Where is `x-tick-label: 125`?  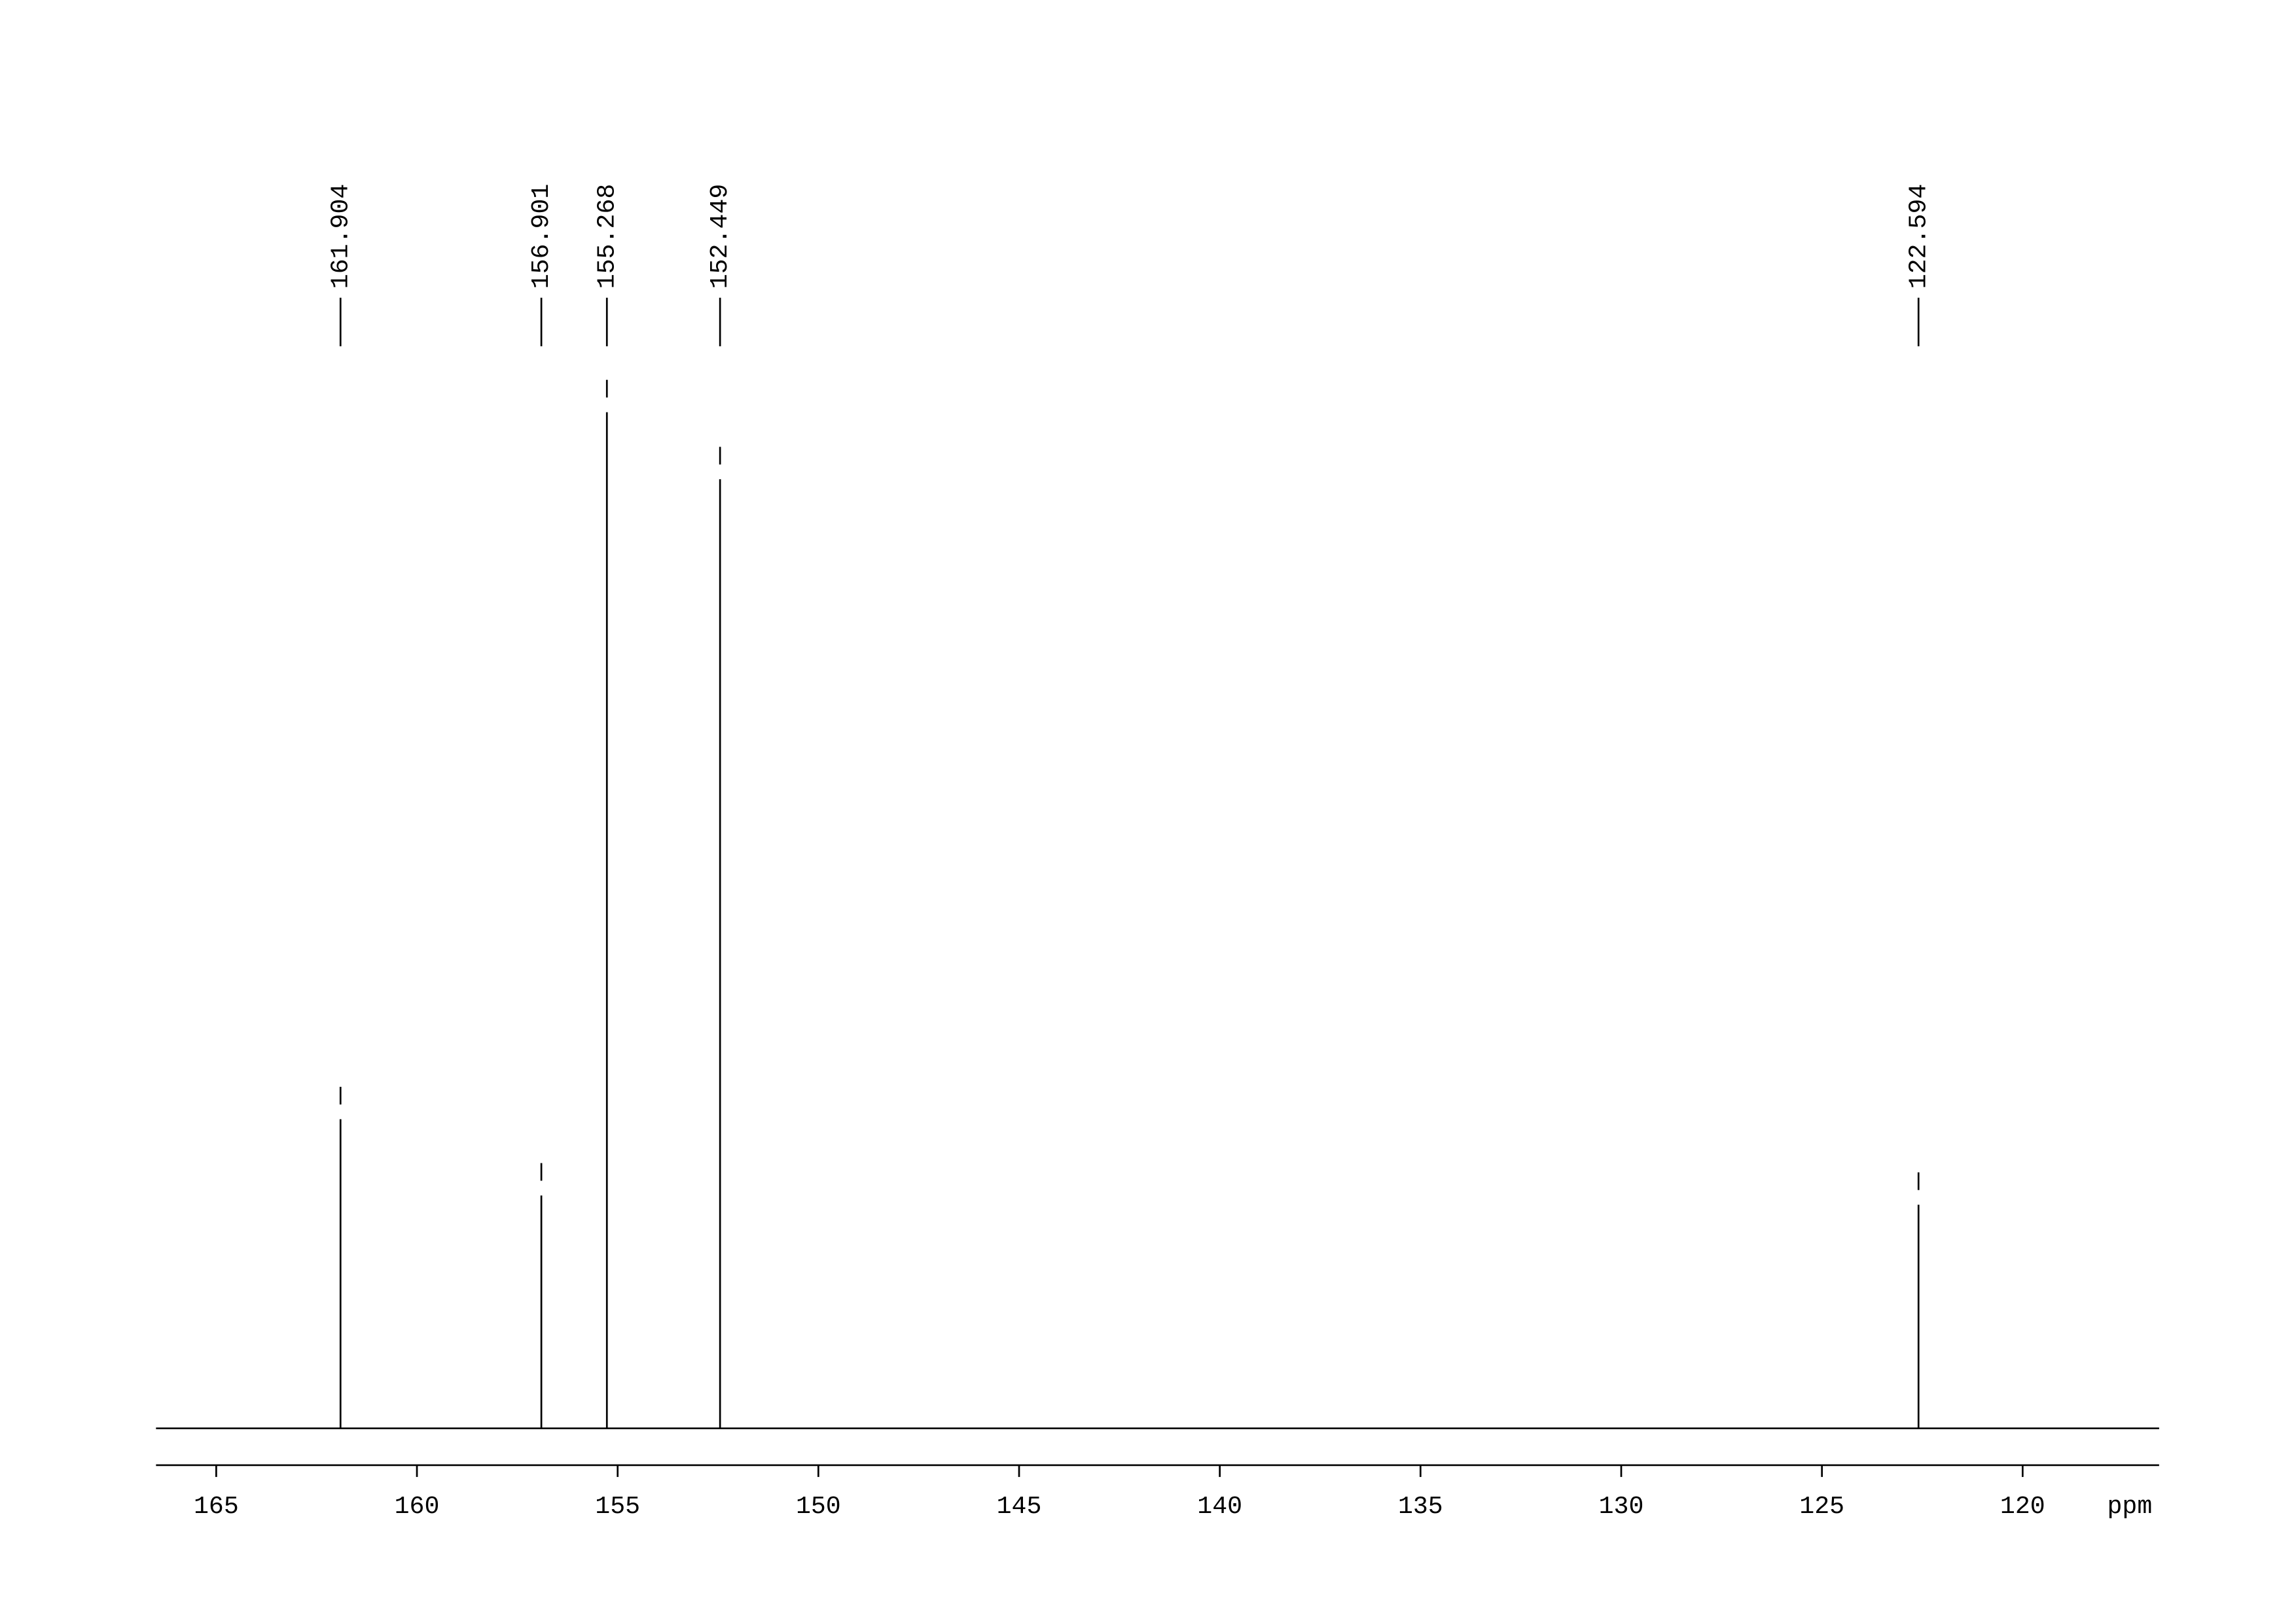
x-tick-label: 125 is located at coordinates (1821, 1507).